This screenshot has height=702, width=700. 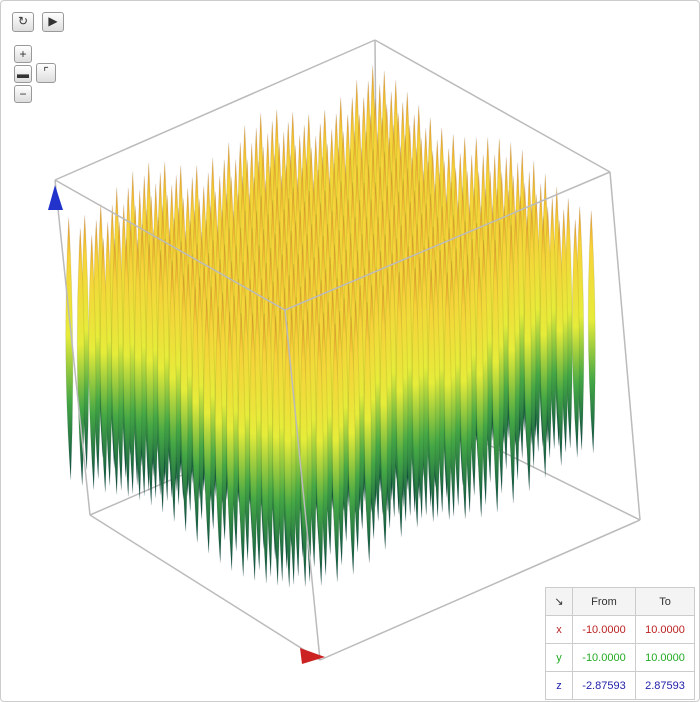 What do you see at coordinates (46, 73) in the screenshot?
I see `axes-button: ⌜` at bounding box center [46, 73].